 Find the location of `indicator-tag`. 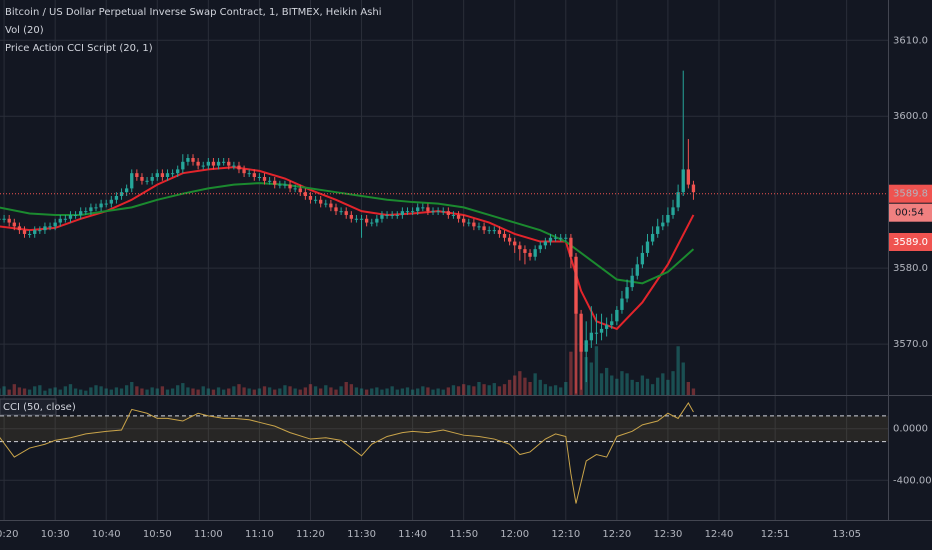

indicator-tag is located at coordinates (910, 242).